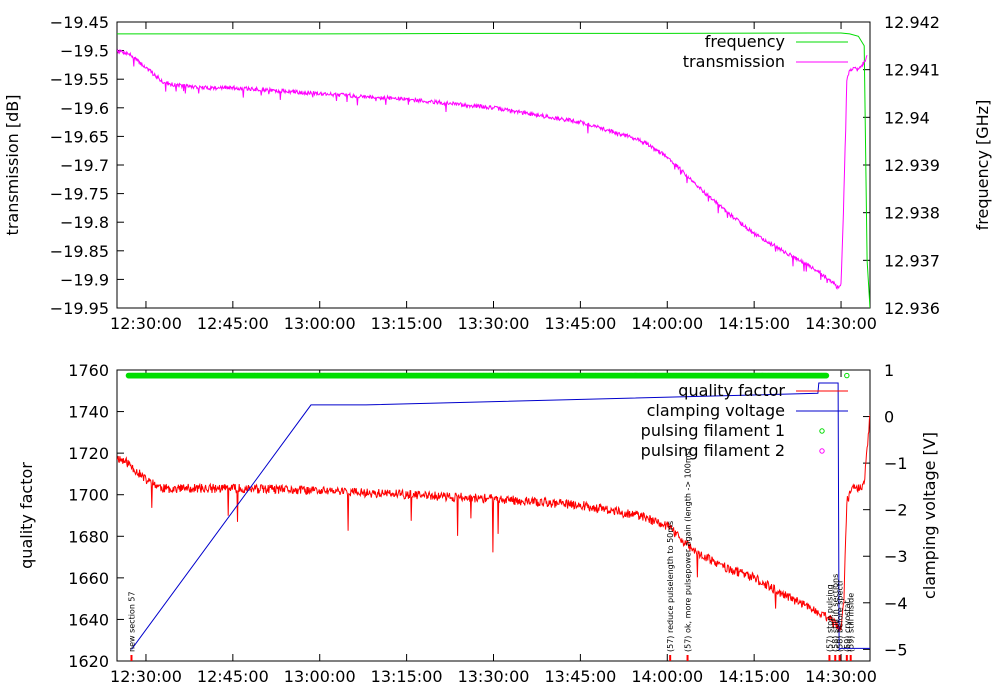 Image resolution: width=1000 pixels, height=700 pixels. What do you see at coordinates (716, 410) in the screenshot?
I see `legend-label: clamping voltage` at bounding box center [716, 410].